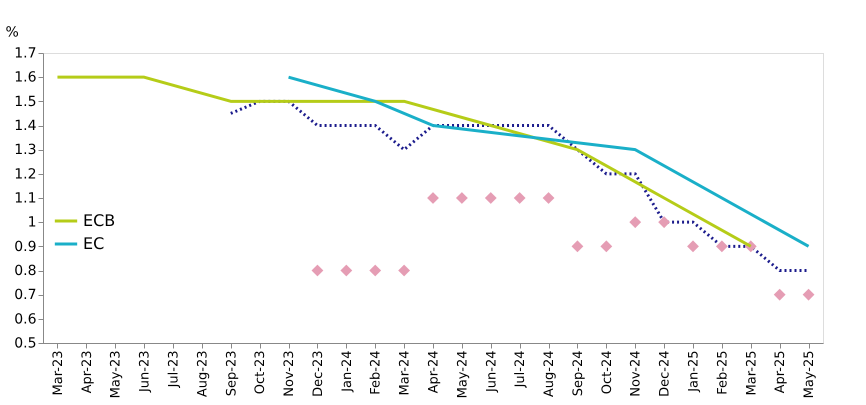 The image size is (866, 405). Describe the element at coordinates (578, 373) in the screenshot. I see `x-tick-label: Sep-24` at that location.